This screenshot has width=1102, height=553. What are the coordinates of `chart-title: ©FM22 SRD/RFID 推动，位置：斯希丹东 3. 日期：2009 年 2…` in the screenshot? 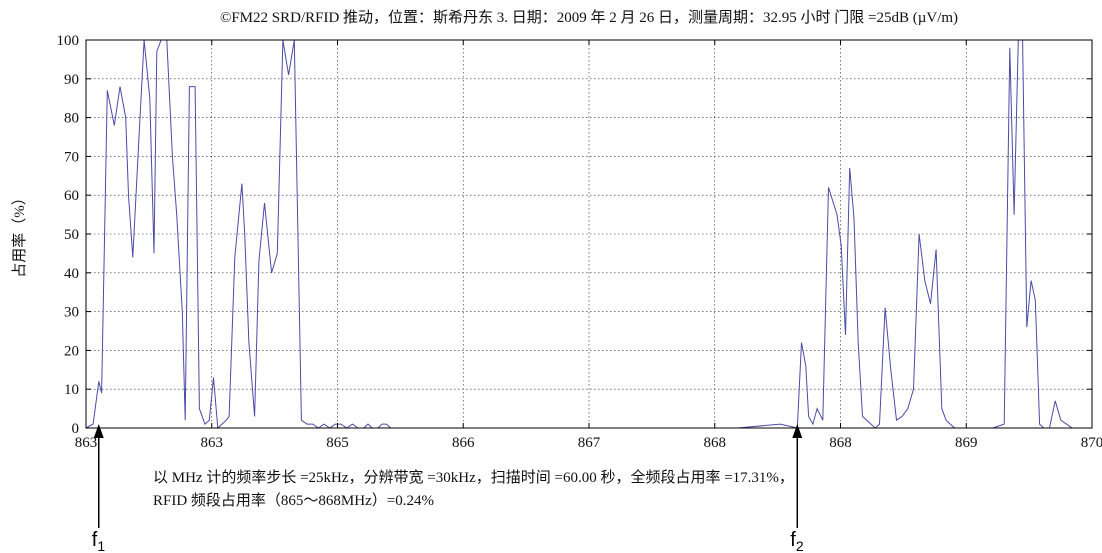 It's located at (589, 17).